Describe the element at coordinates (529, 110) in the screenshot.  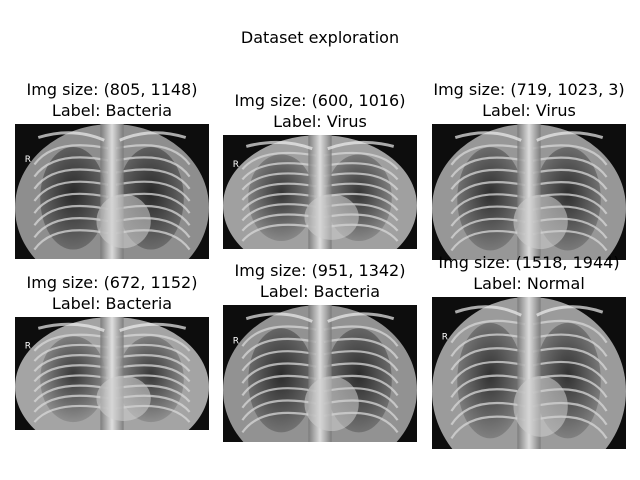
I see `panel-3-label: Label: Virus` at that location.